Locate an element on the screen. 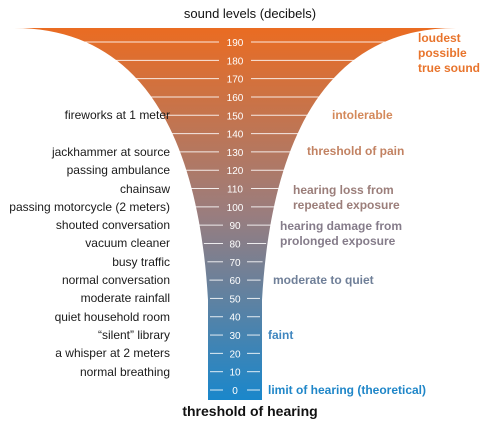 Image resolution: width=500 pixels, height=432 pixels. scale-tick-label: 50 is located at coordinates (235, 299).